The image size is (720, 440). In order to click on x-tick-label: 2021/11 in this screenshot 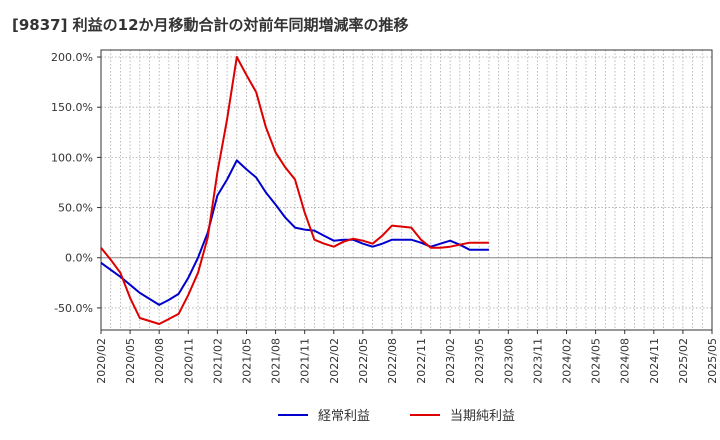, I will do `click(305, 361)`.